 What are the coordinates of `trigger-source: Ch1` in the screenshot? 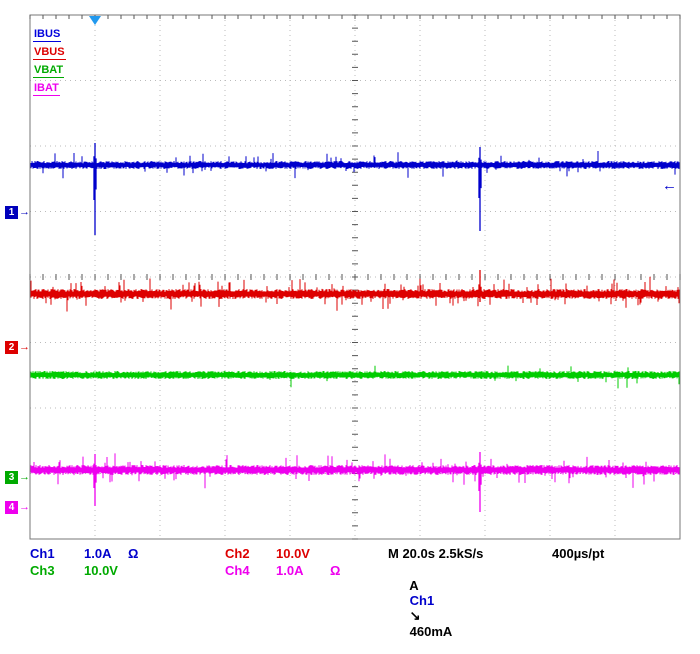 It's located at (422, 600).